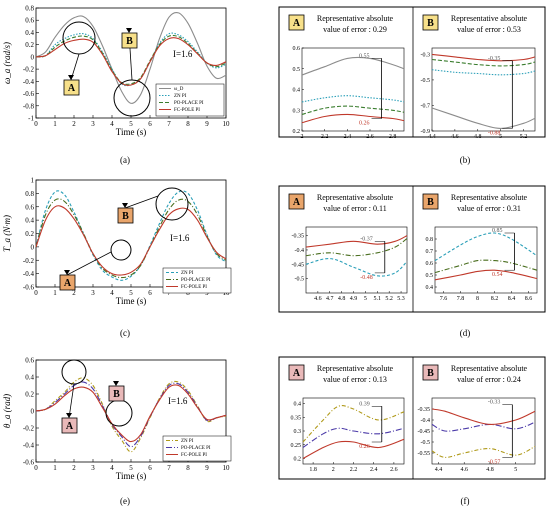 The height and width of the screenshot is (514, 550). What do you see at coordinates (180, 96) in the screenshot?
I see `legend-entry: ZN PI` at bounding box center [180, 96].